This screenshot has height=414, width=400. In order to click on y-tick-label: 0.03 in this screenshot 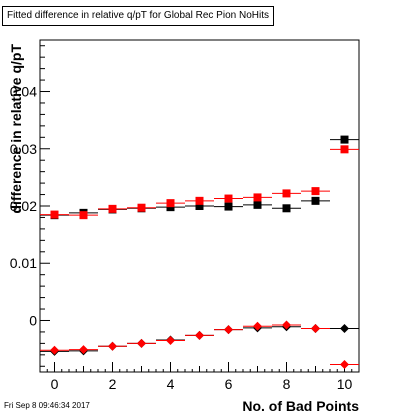, I will do `click(23, 149)`.